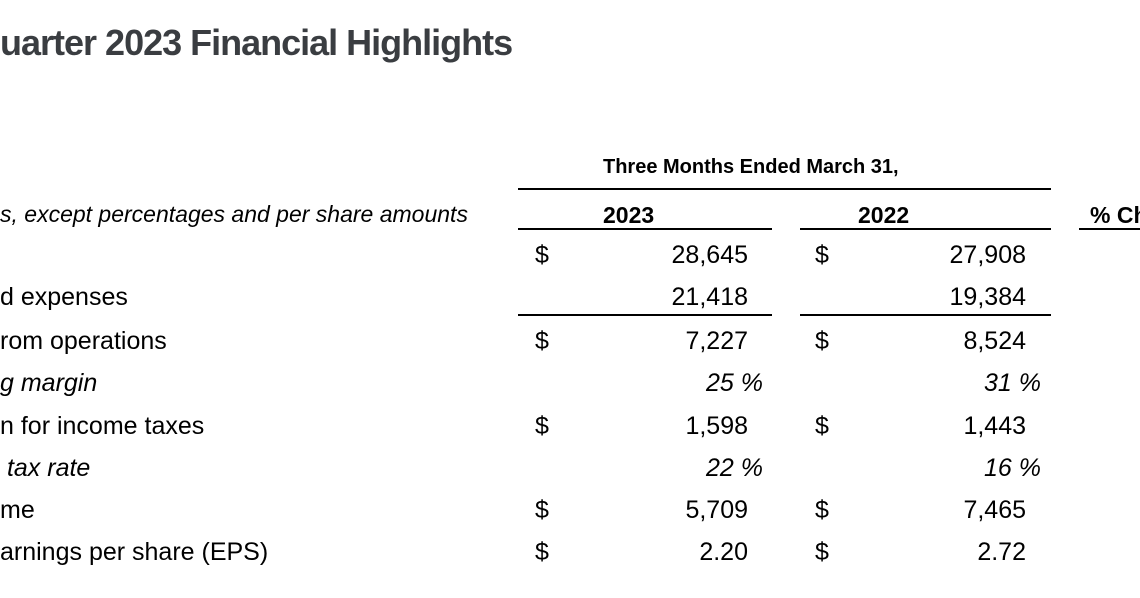 This screenshot has height=598, width=1140. Describe the element at coordinates (83, 341) in the screenshot. I see `row-label: rom operations` at that location.